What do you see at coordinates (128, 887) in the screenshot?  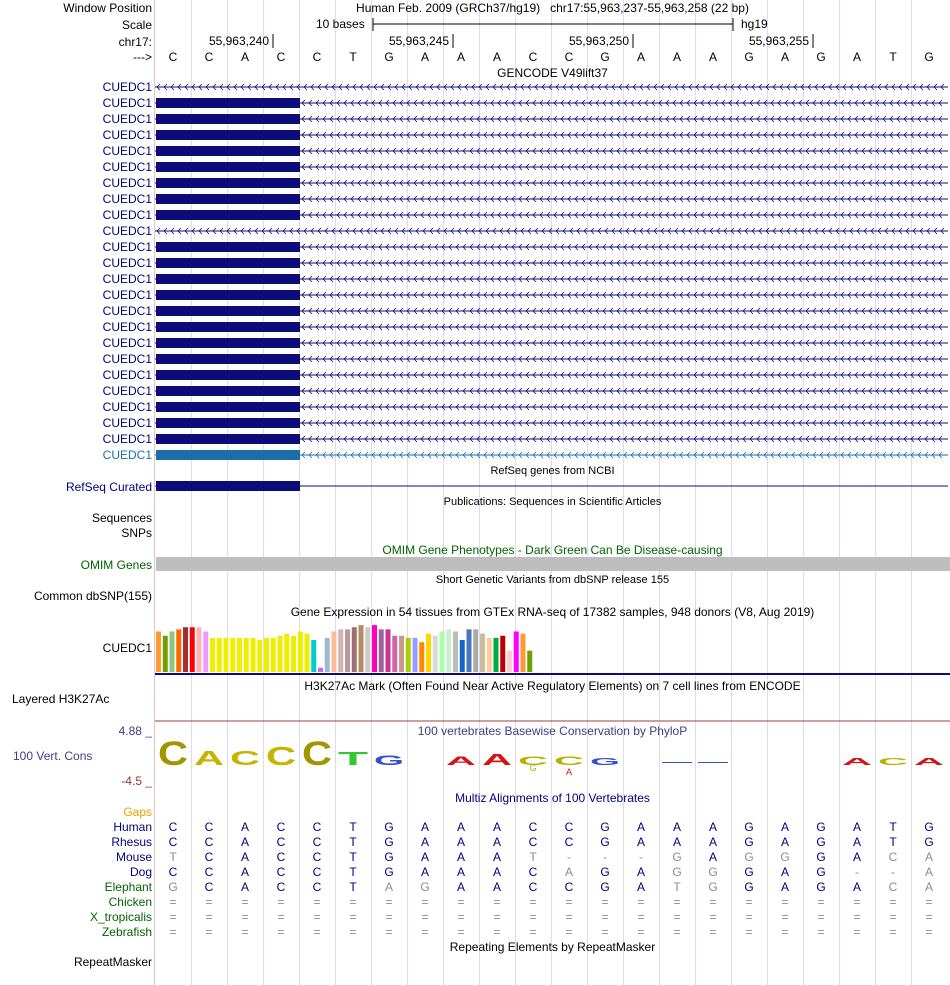 I see `species-label: Elephant` at bounding box center [128, 887].